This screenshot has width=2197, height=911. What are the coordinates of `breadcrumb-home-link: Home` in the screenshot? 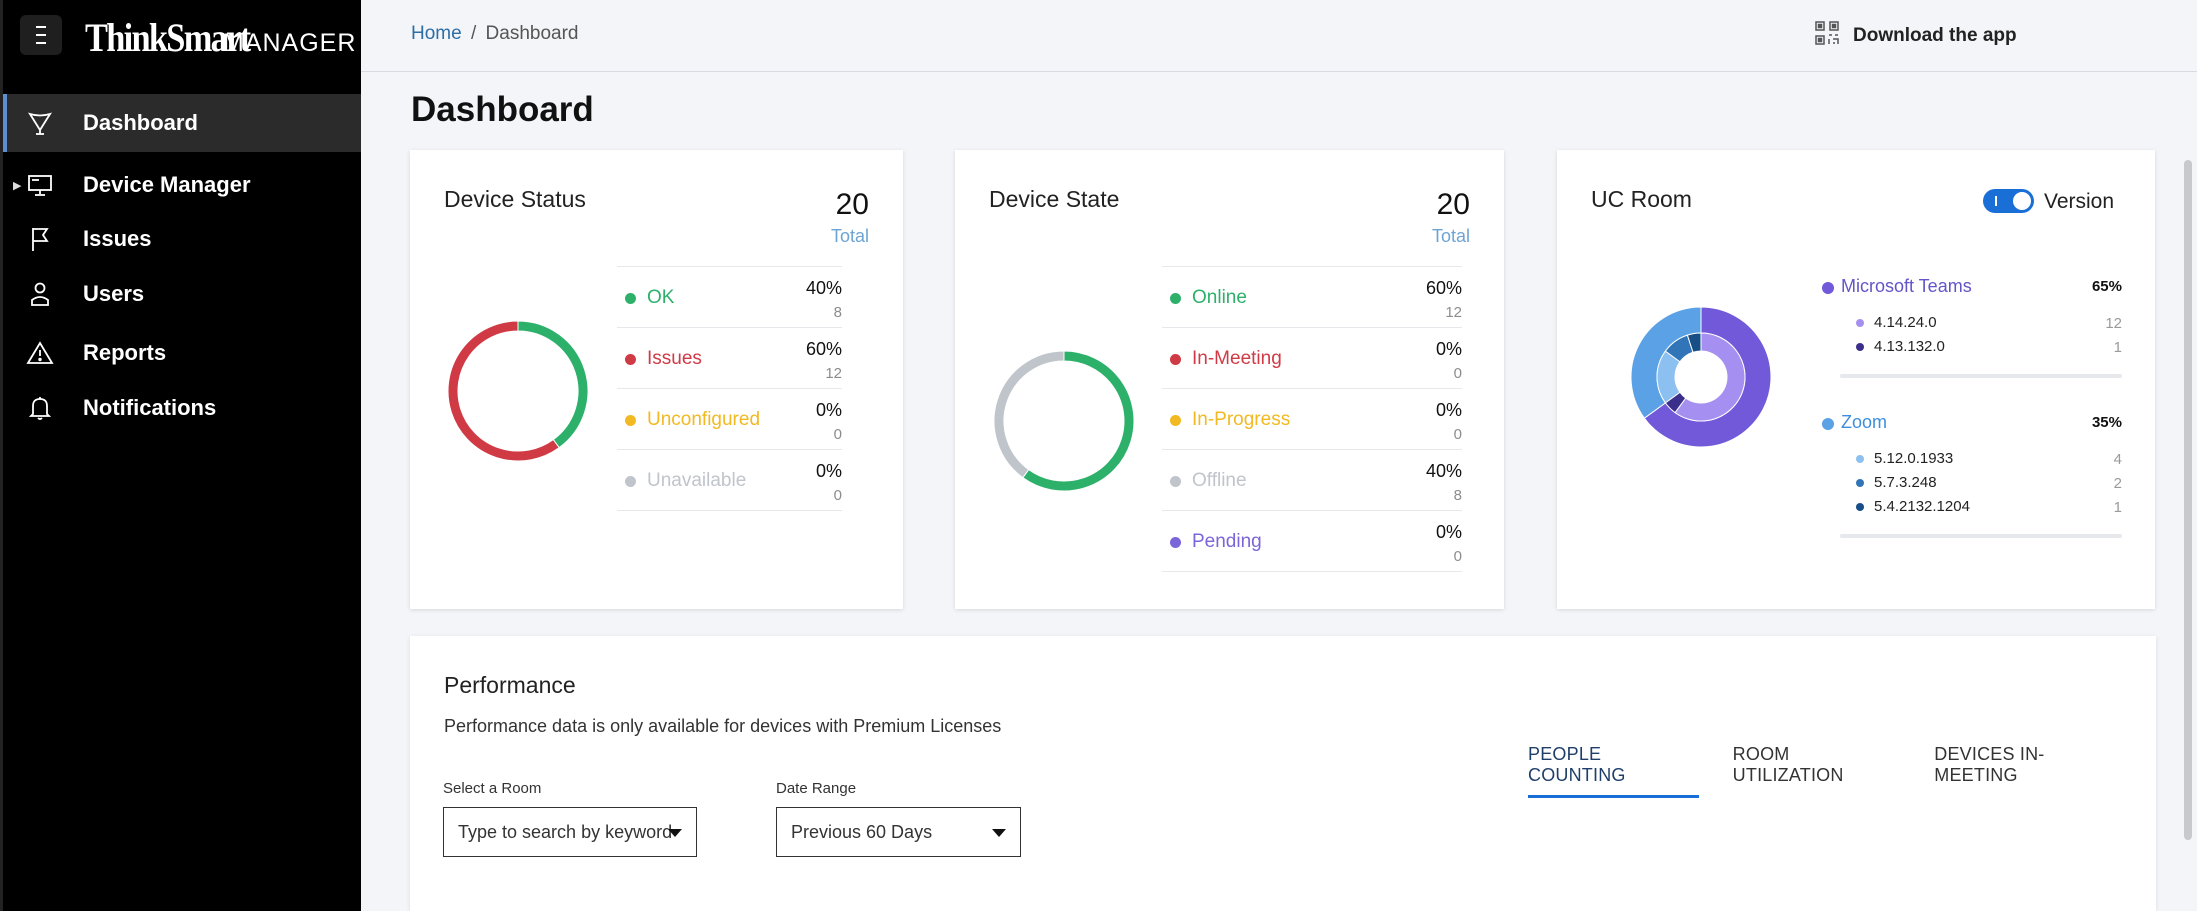 It's located at (436, 33).